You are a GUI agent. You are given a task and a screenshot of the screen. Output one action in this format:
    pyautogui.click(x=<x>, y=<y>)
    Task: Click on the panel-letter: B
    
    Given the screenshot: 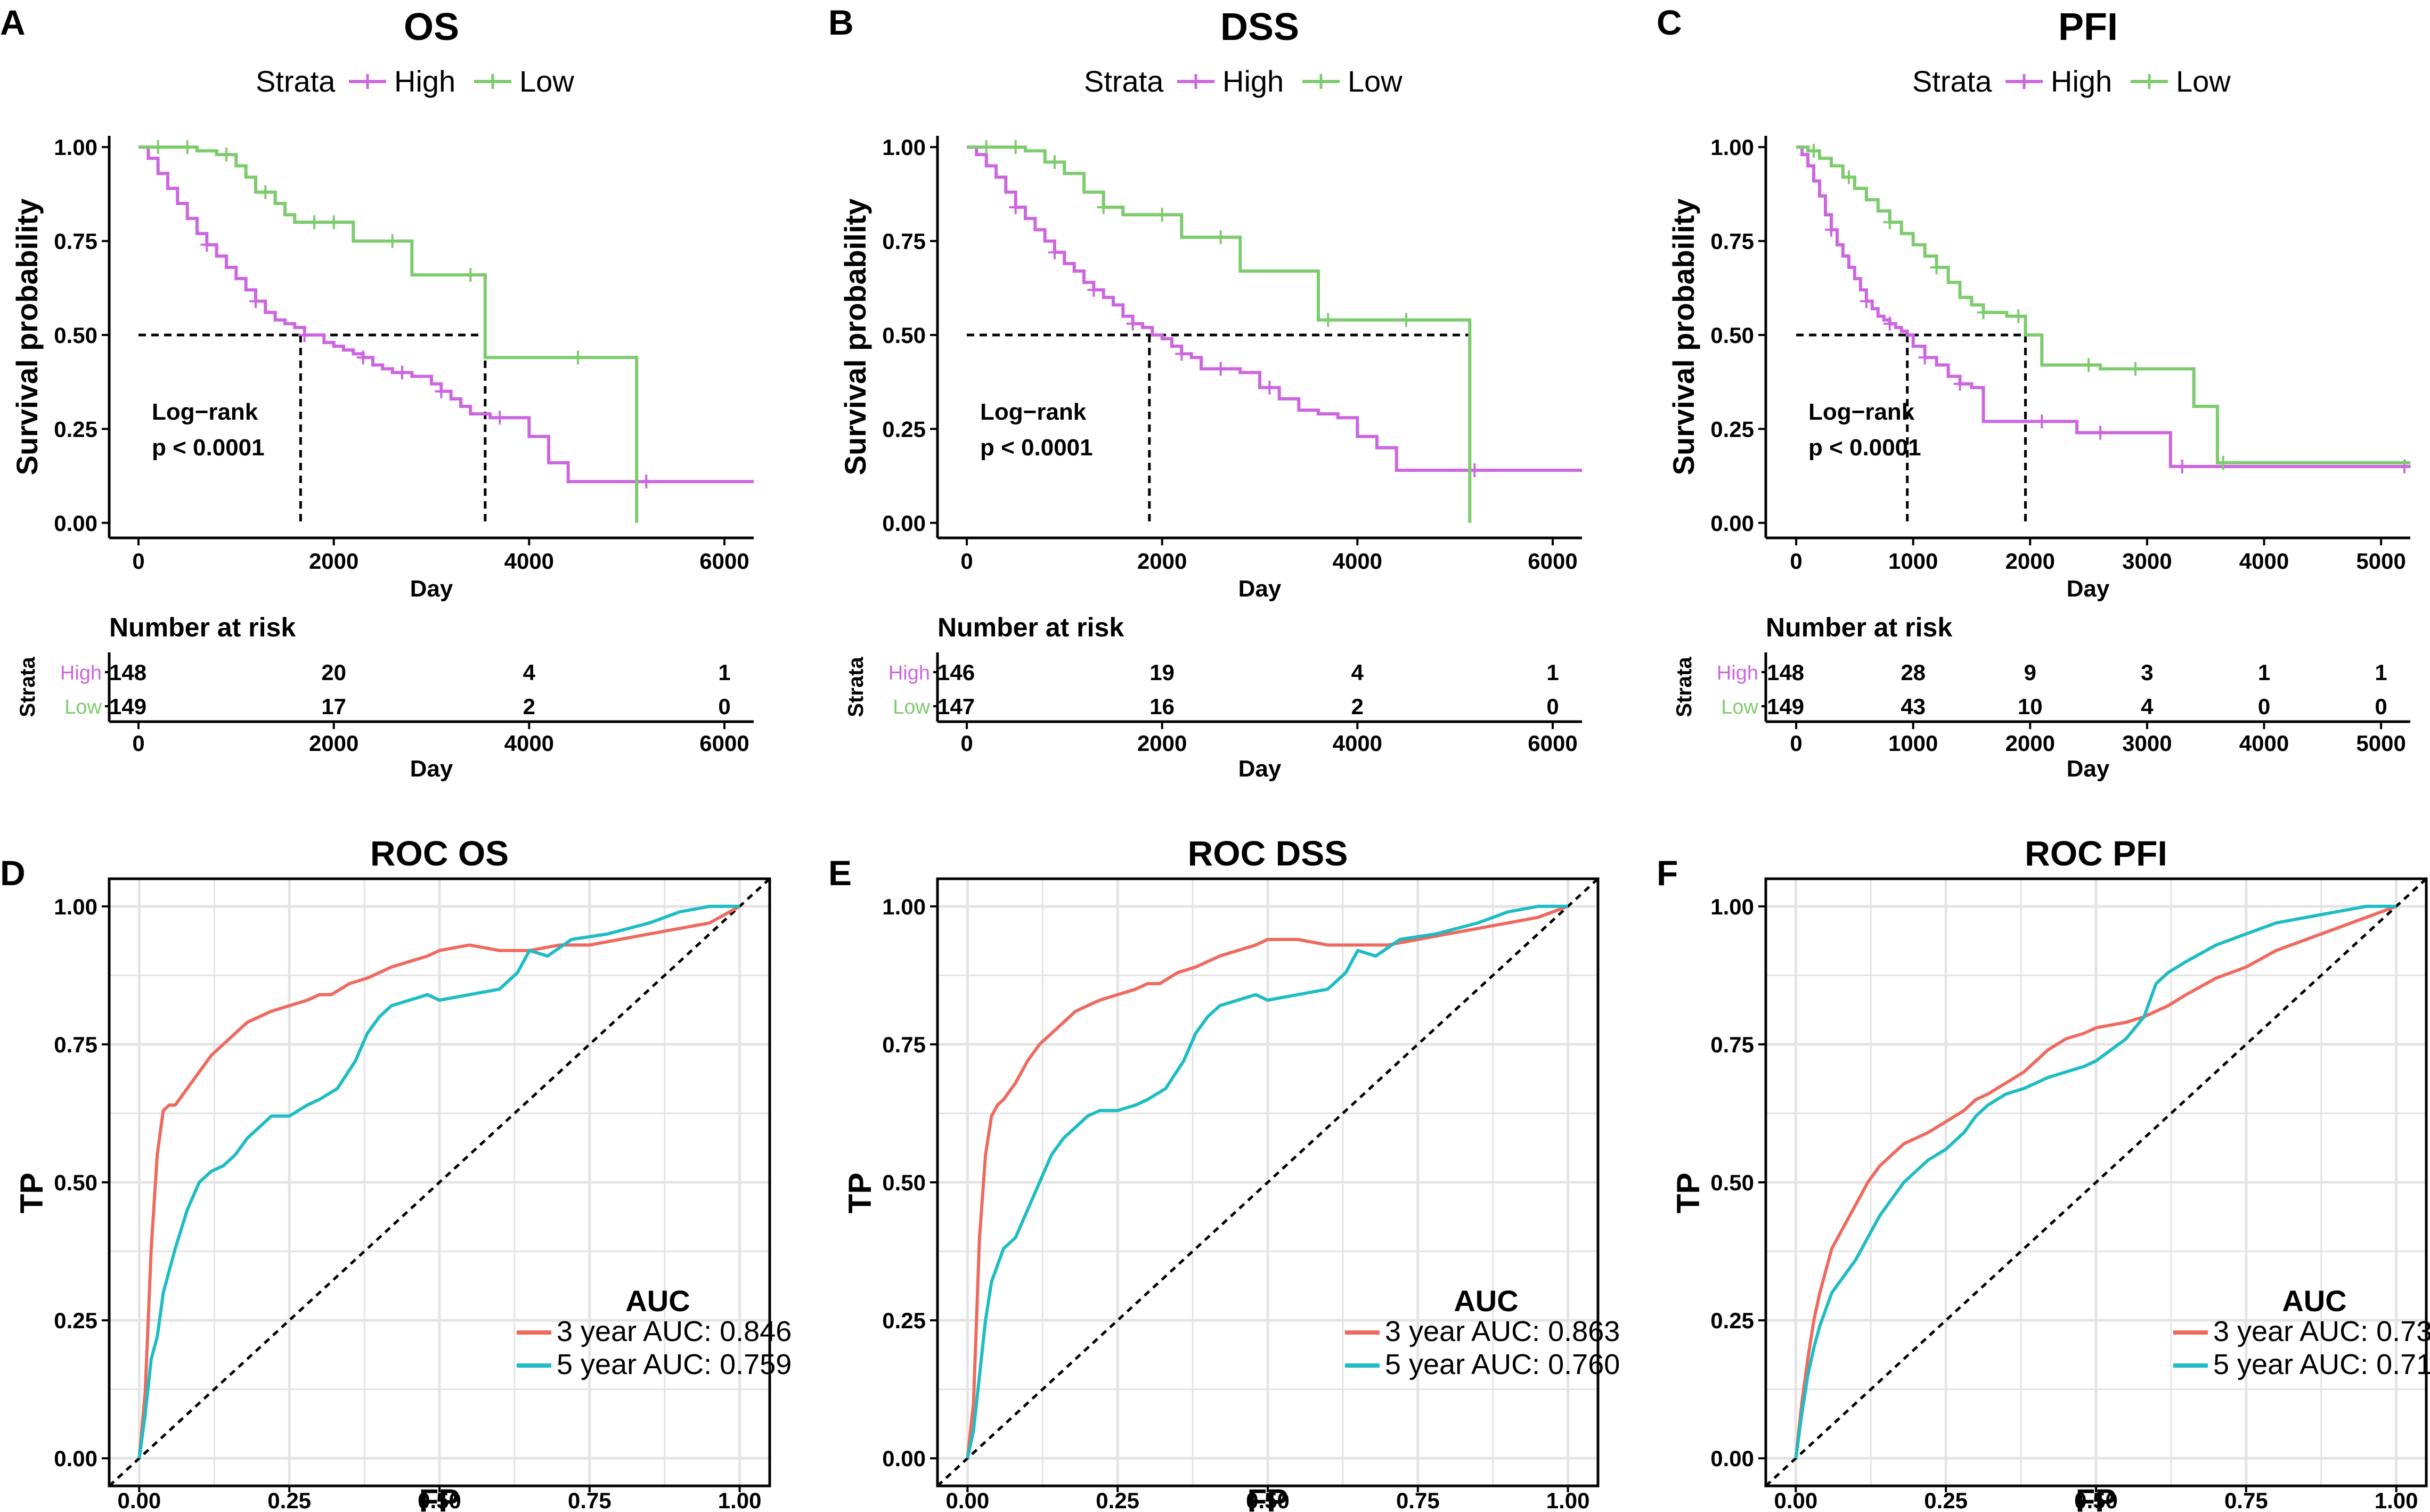 What is the action you would take?
    pyautogui.click(x=841, y=23)
    